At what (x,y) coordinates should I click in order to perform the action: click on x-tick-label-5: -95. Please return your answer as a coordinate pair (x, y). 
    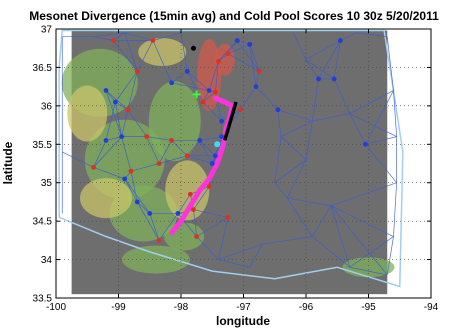
    Looking at the image, I should click on (368, 307).